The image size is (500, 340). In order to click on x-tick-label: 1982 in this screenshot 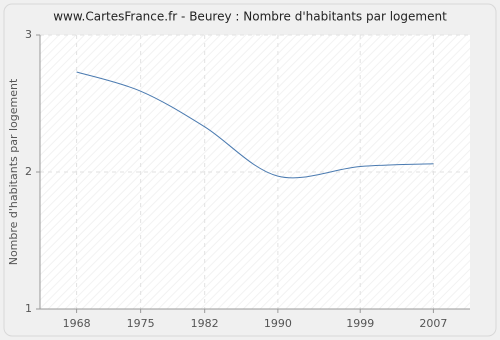, I will do `click(205, 323)`.